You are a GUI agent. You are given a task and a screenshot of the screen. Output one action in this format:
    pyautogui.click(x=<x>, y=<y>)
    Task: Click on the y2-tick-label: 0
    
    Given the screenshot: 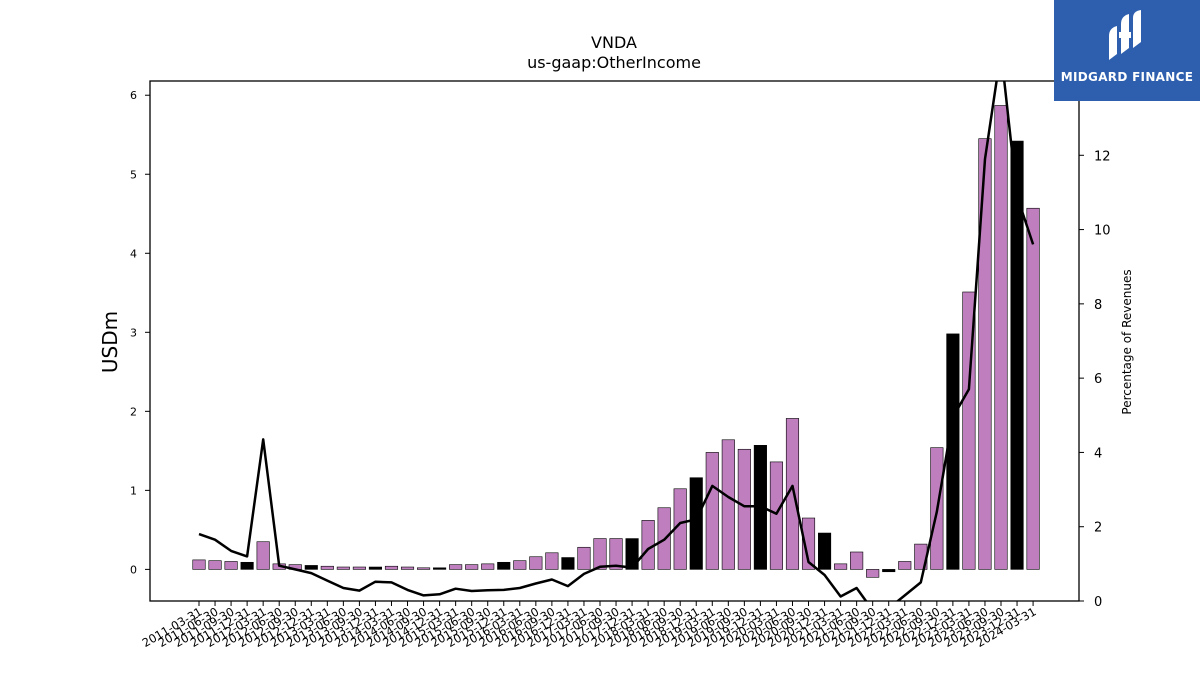 What is the action you would take?
    pyautogui.click(x=1098, y=602)
    